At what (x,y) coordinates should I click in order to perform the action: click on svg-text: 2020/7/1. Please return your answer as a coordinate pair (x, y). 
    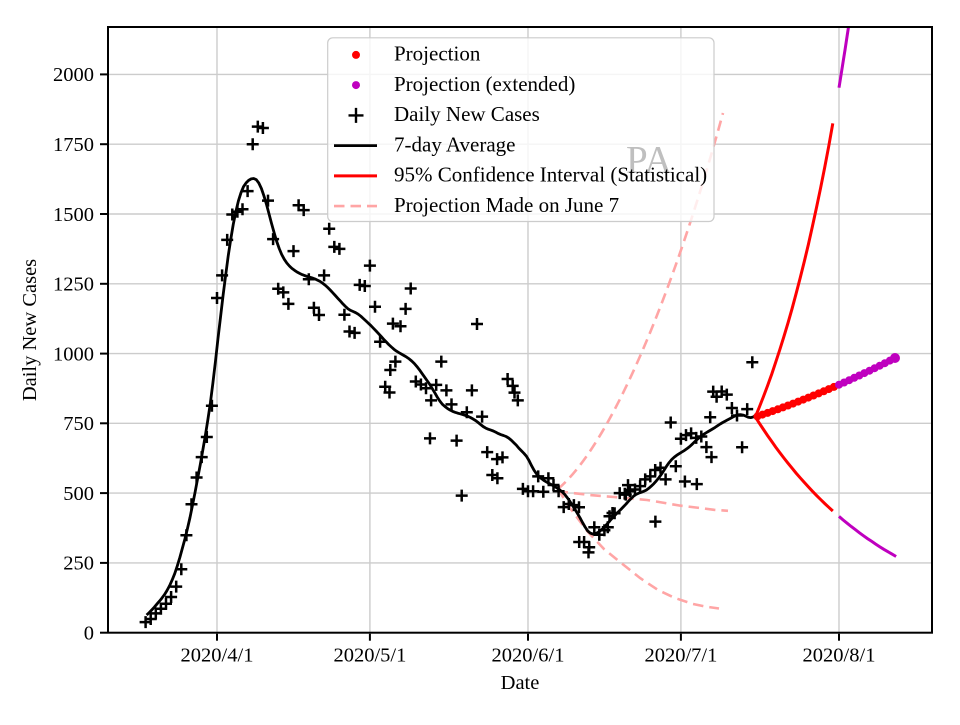
    Looking at the image, I should click on (680, 656).